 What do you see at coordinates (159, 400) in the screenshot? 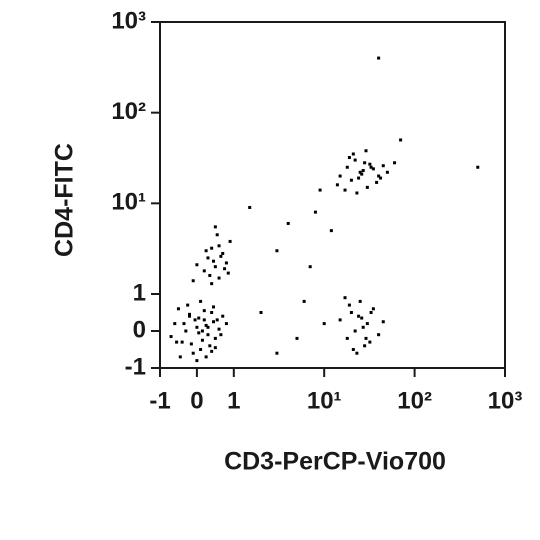
I see `x-tick-label: -1` at bounding box center [159, 400].